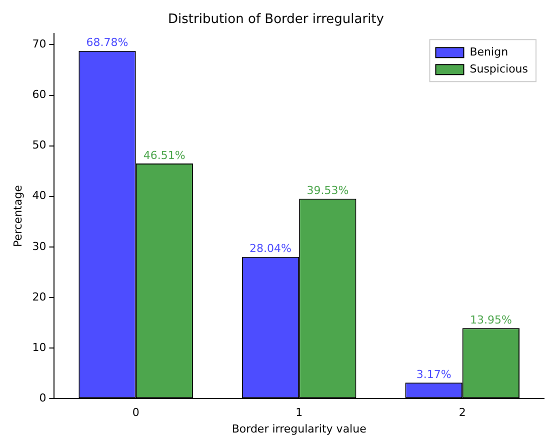 Image resolution: width=554 pixels, height=444 pixels. What do you see at coordinates (489, 51) in the screenshot?
I see `legend-label: Benign` at bounding box center [489, 51].